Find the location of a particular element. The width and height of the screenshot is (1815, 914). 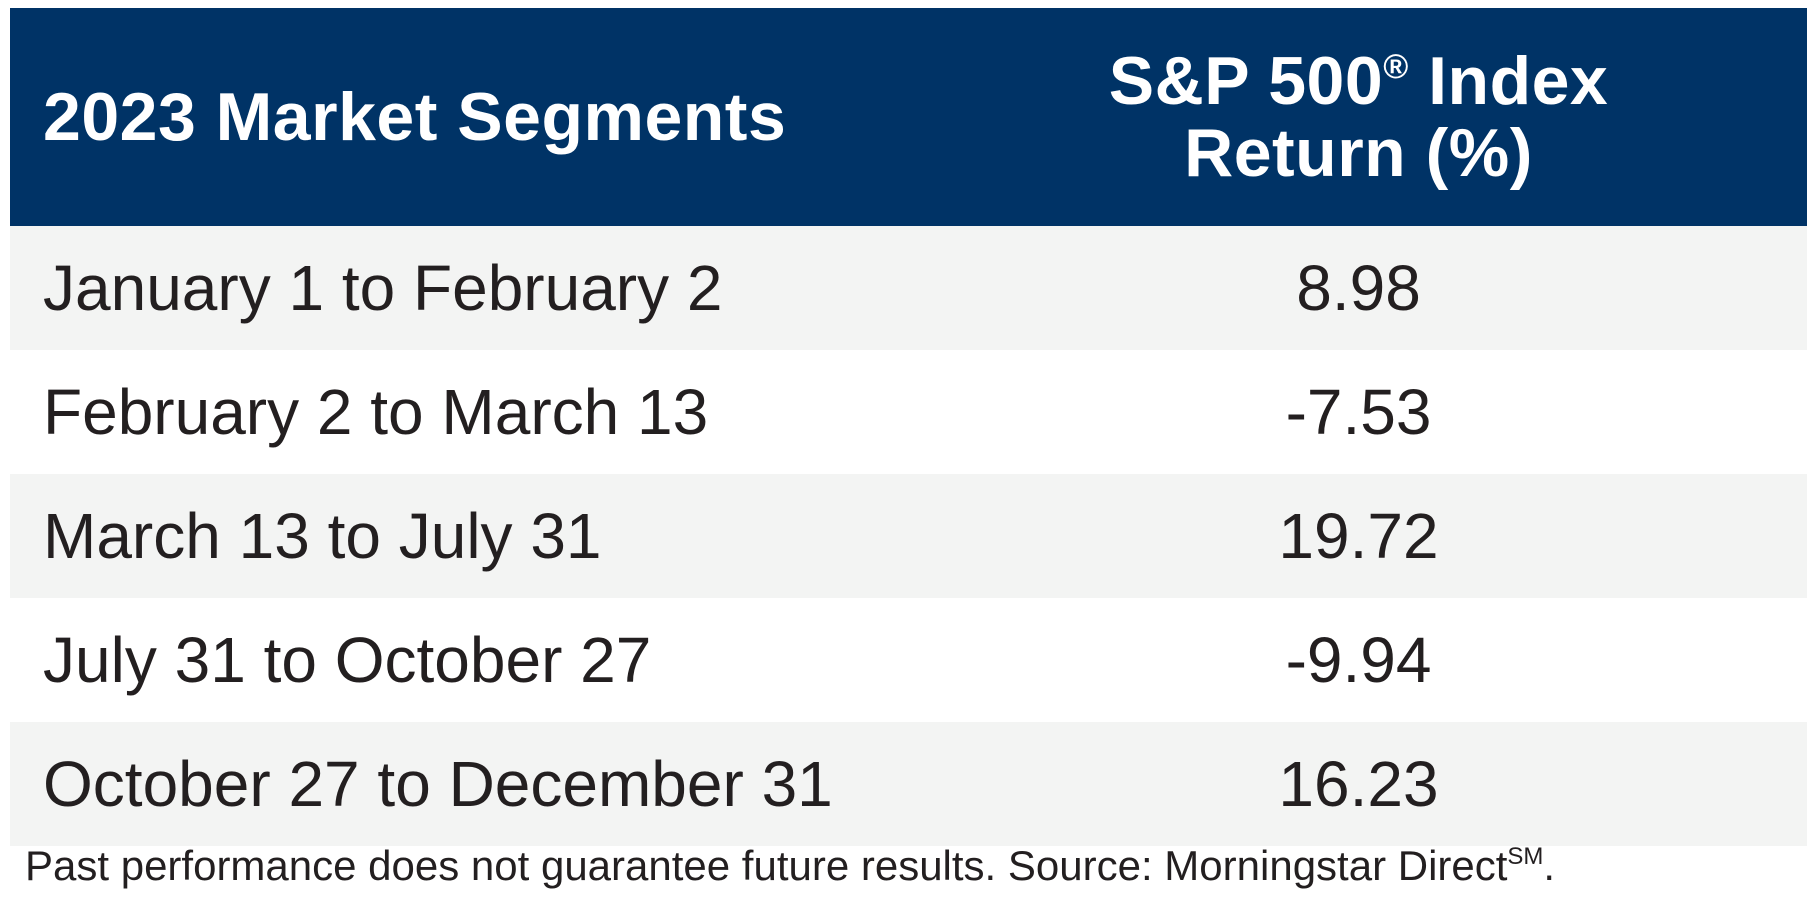

table-row: January 1 to February 2 8.98 is located at coordinates (908, 288).